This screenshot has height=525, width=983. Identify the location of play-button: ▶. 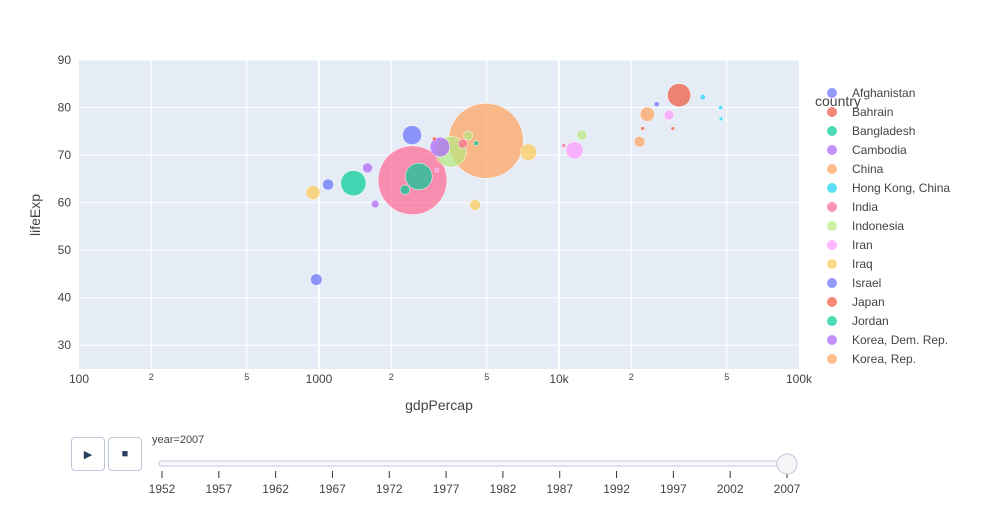
(88, 454).